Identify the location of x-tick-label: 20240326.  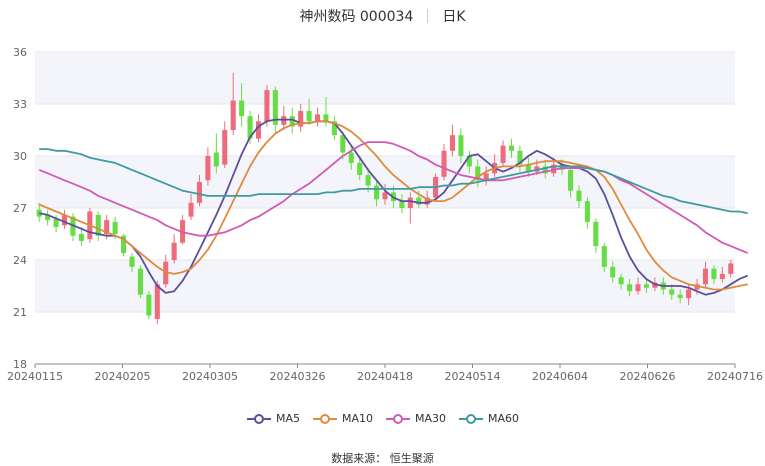
(298, 376).